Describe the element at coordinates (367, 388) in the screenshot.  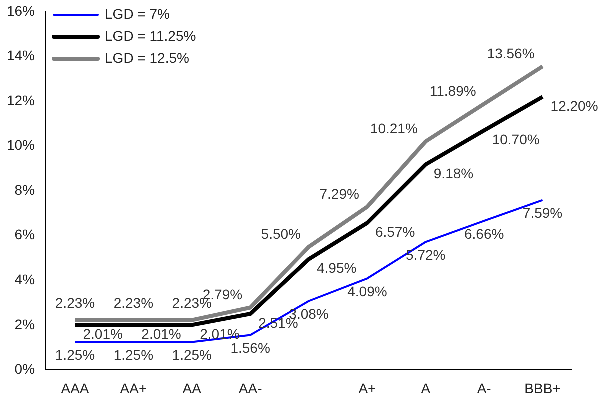
I see `x-tick-label: A+` at that location.